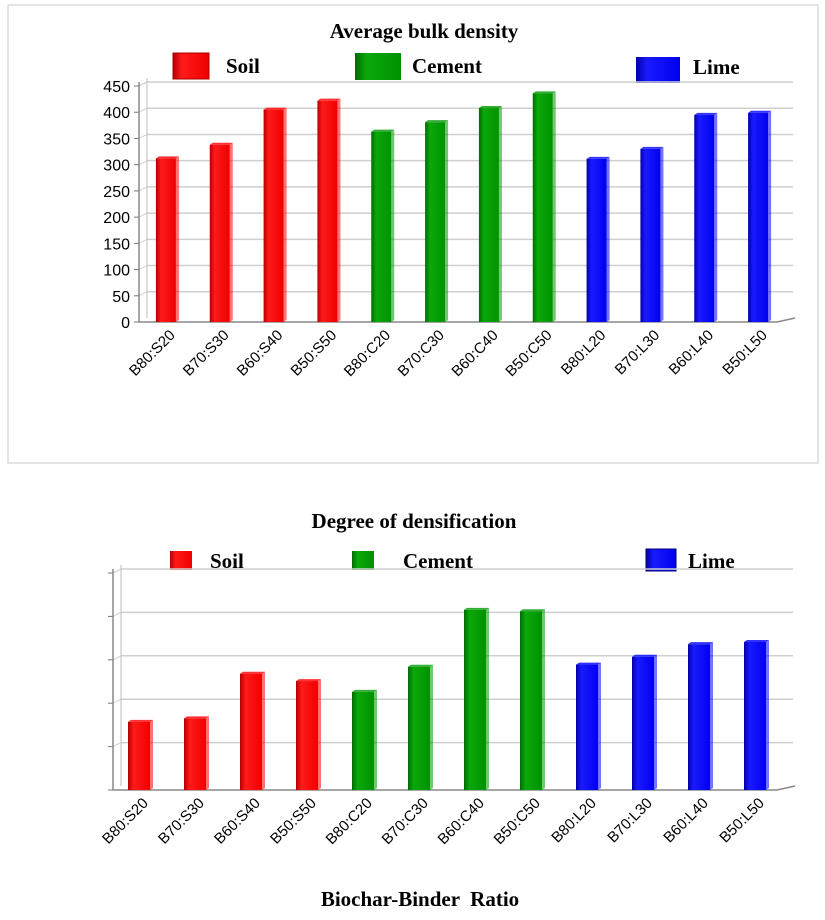 This screenshot has height=920, width=825. Describe the element at coordinates (716, 67) in the screenshot. I see `legend-label-lime: Lime` at that location.